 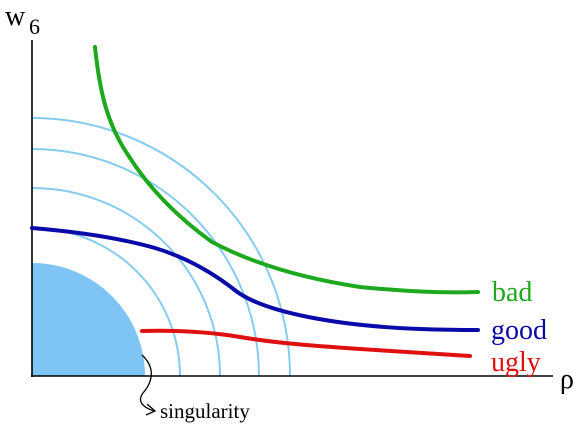 What do you see at coordinates (88, 319) in the screenshot?
I see `singularity-region` at bounding box center [88, 319].